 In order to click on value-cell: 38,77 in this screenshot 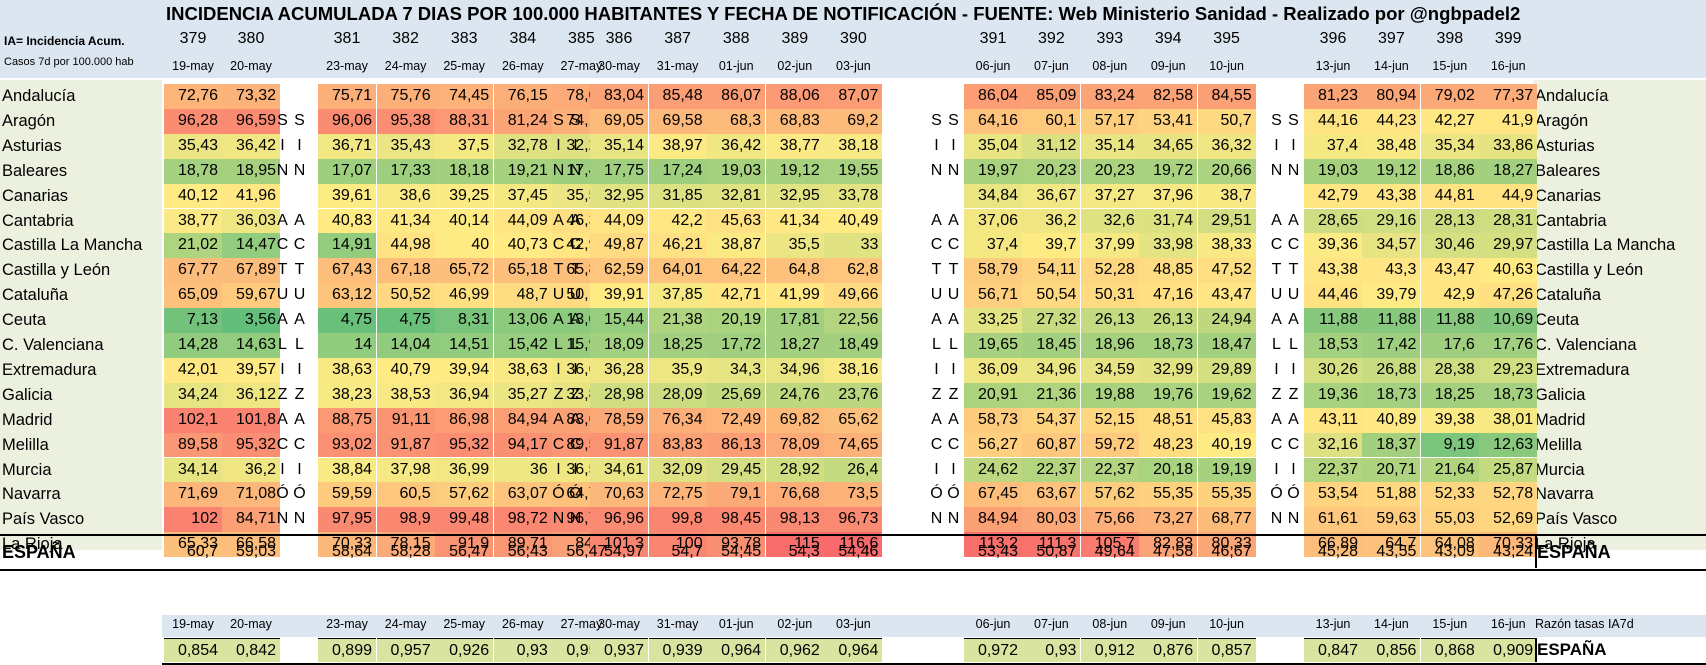, I will do `click(193, 221)`.